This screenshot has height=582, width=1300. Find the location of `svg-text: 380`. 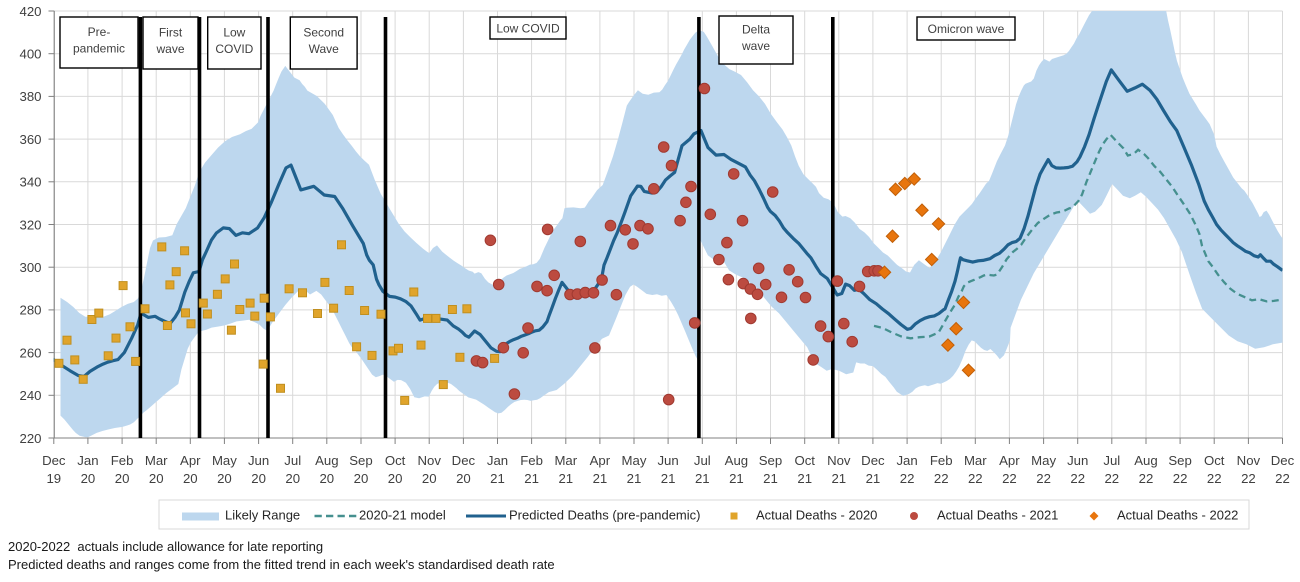

svg-text: 380 is located at coordinates (30, 96).